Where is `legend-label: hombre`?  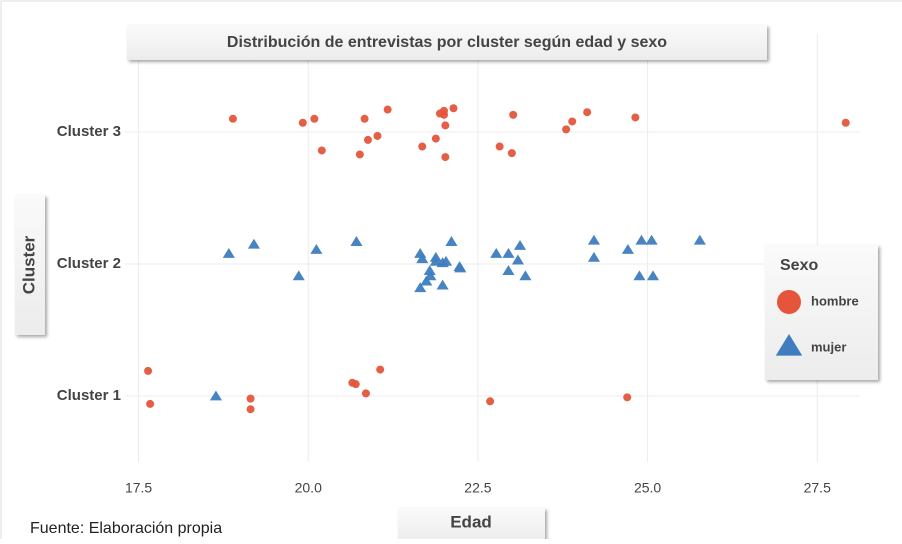
legend-label: hombre is located at coordinates (835, 300).